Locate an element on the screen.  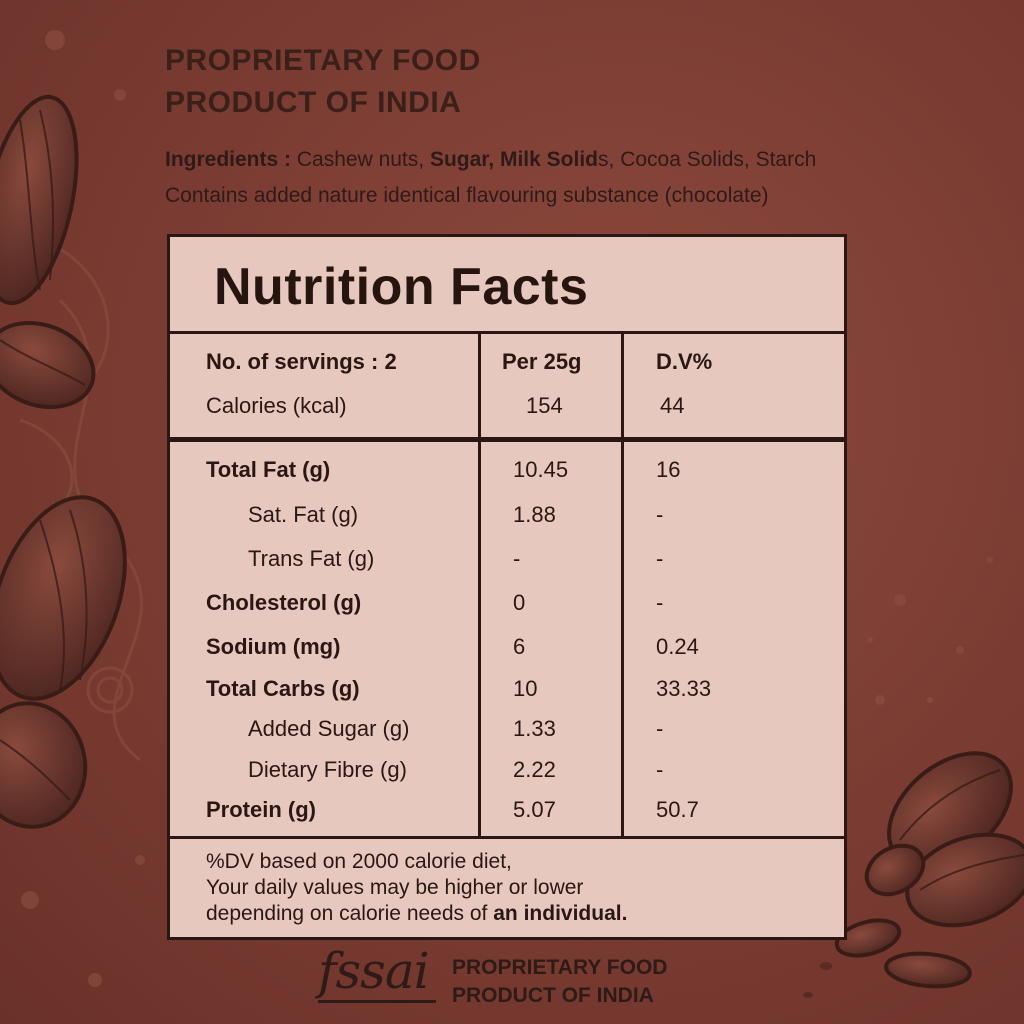
nutrient-label: Protein (g) is located at coordinates (261, 809).